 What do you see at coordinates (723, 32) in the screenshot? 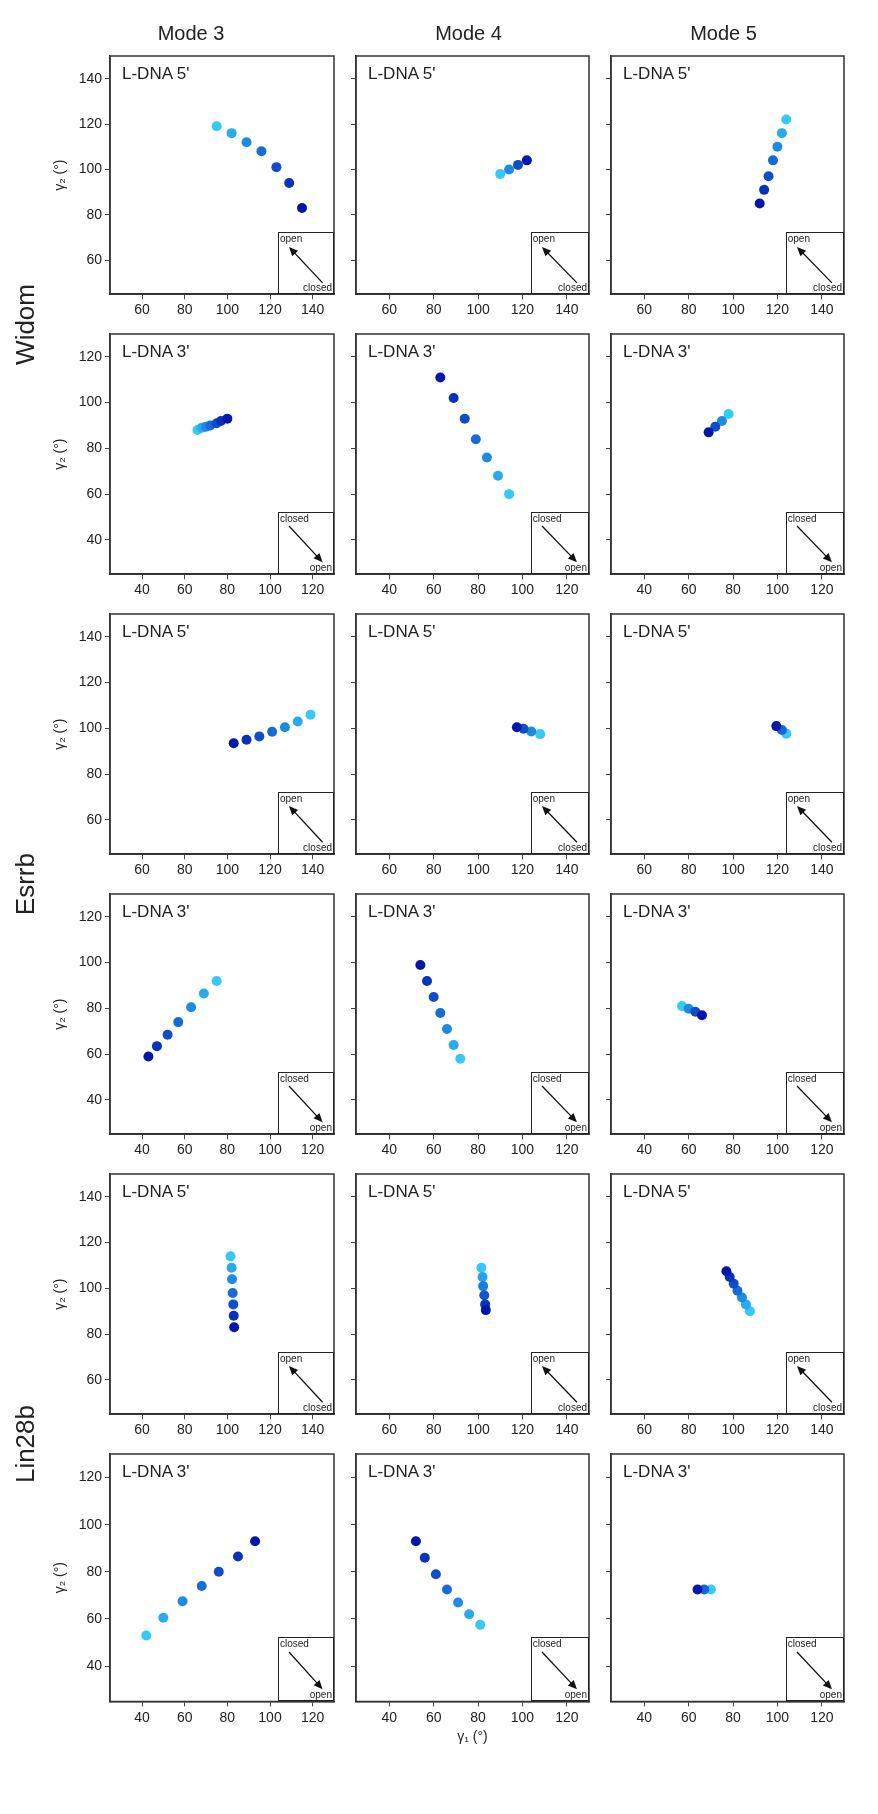
I see `chart-title: Mode 5` at bounding box center [723, 32].